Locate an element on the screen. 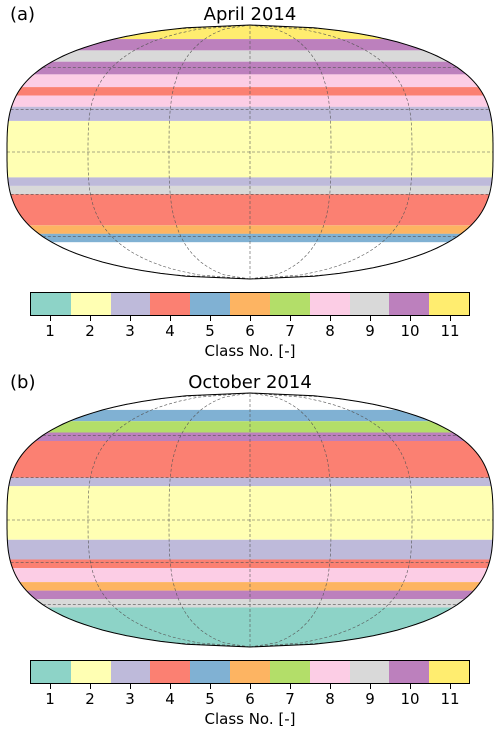 This screenshot has width=500, height=736. panel-letter-a: (a) is located at coordinates (23, 14).